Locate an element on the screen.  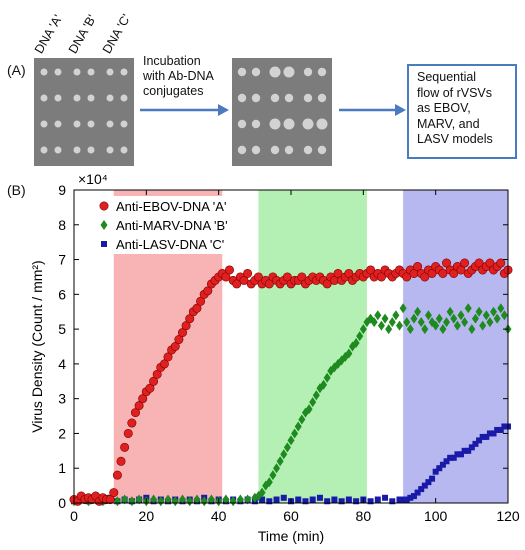
y-tick-label: 6 is located at coordinates (62, 294).